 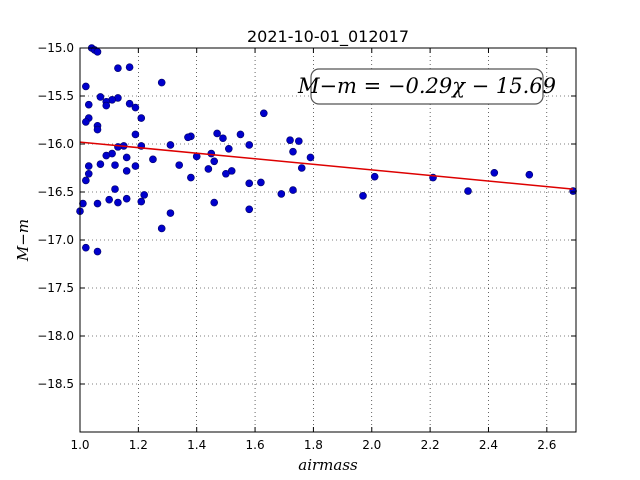 I want to click on x-axis-label: airmass, so click(x=328, y=465).